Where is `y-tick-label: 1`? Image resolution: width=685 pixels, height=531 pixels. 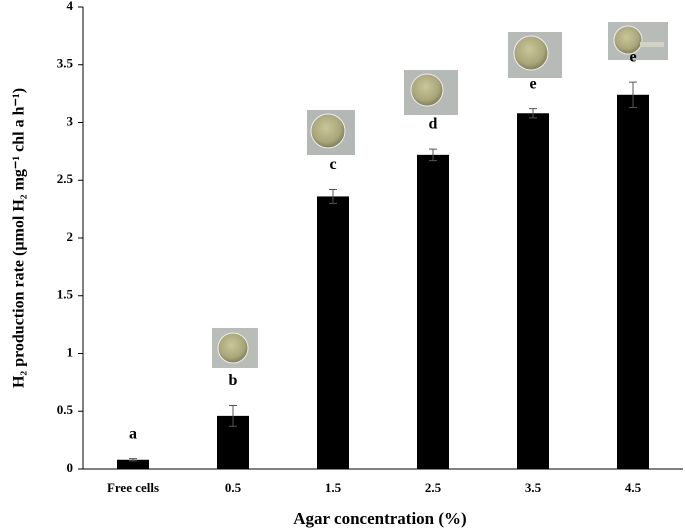
y-tick-label: 1 is located at coordinates (70, 351).